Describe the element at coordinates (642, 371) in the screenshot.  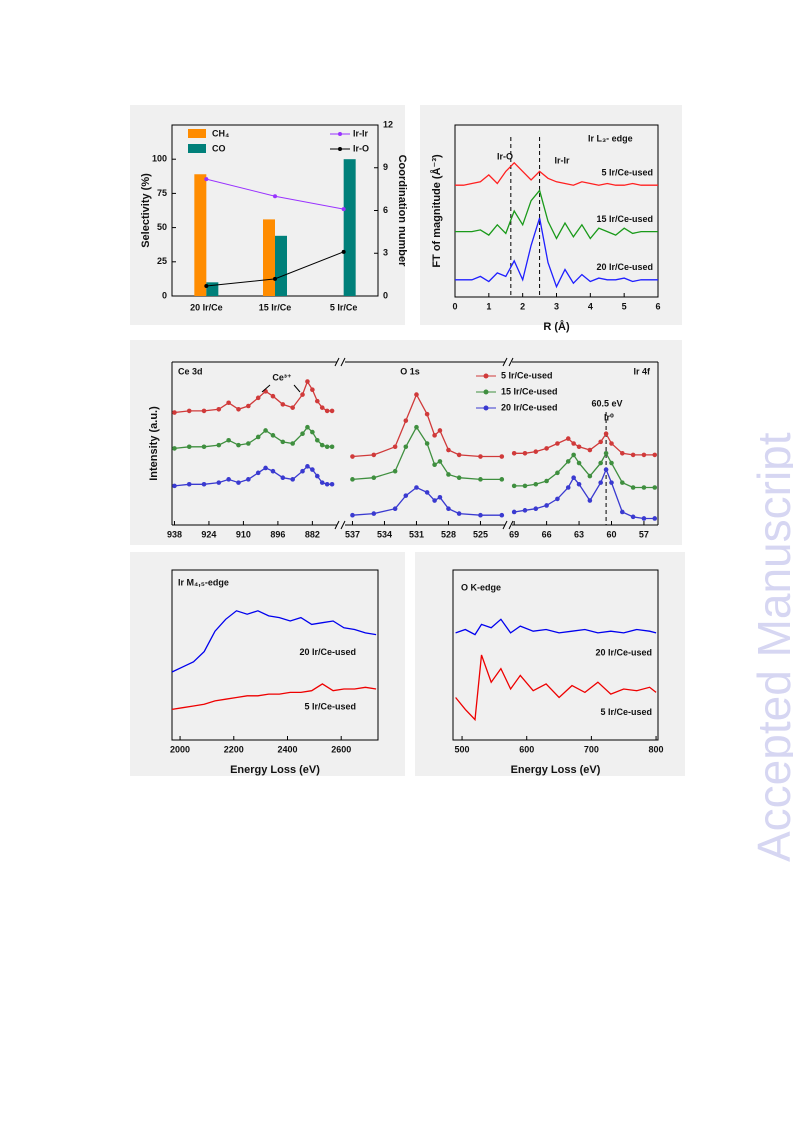
I see `annotation: Ir 4f` at that location.